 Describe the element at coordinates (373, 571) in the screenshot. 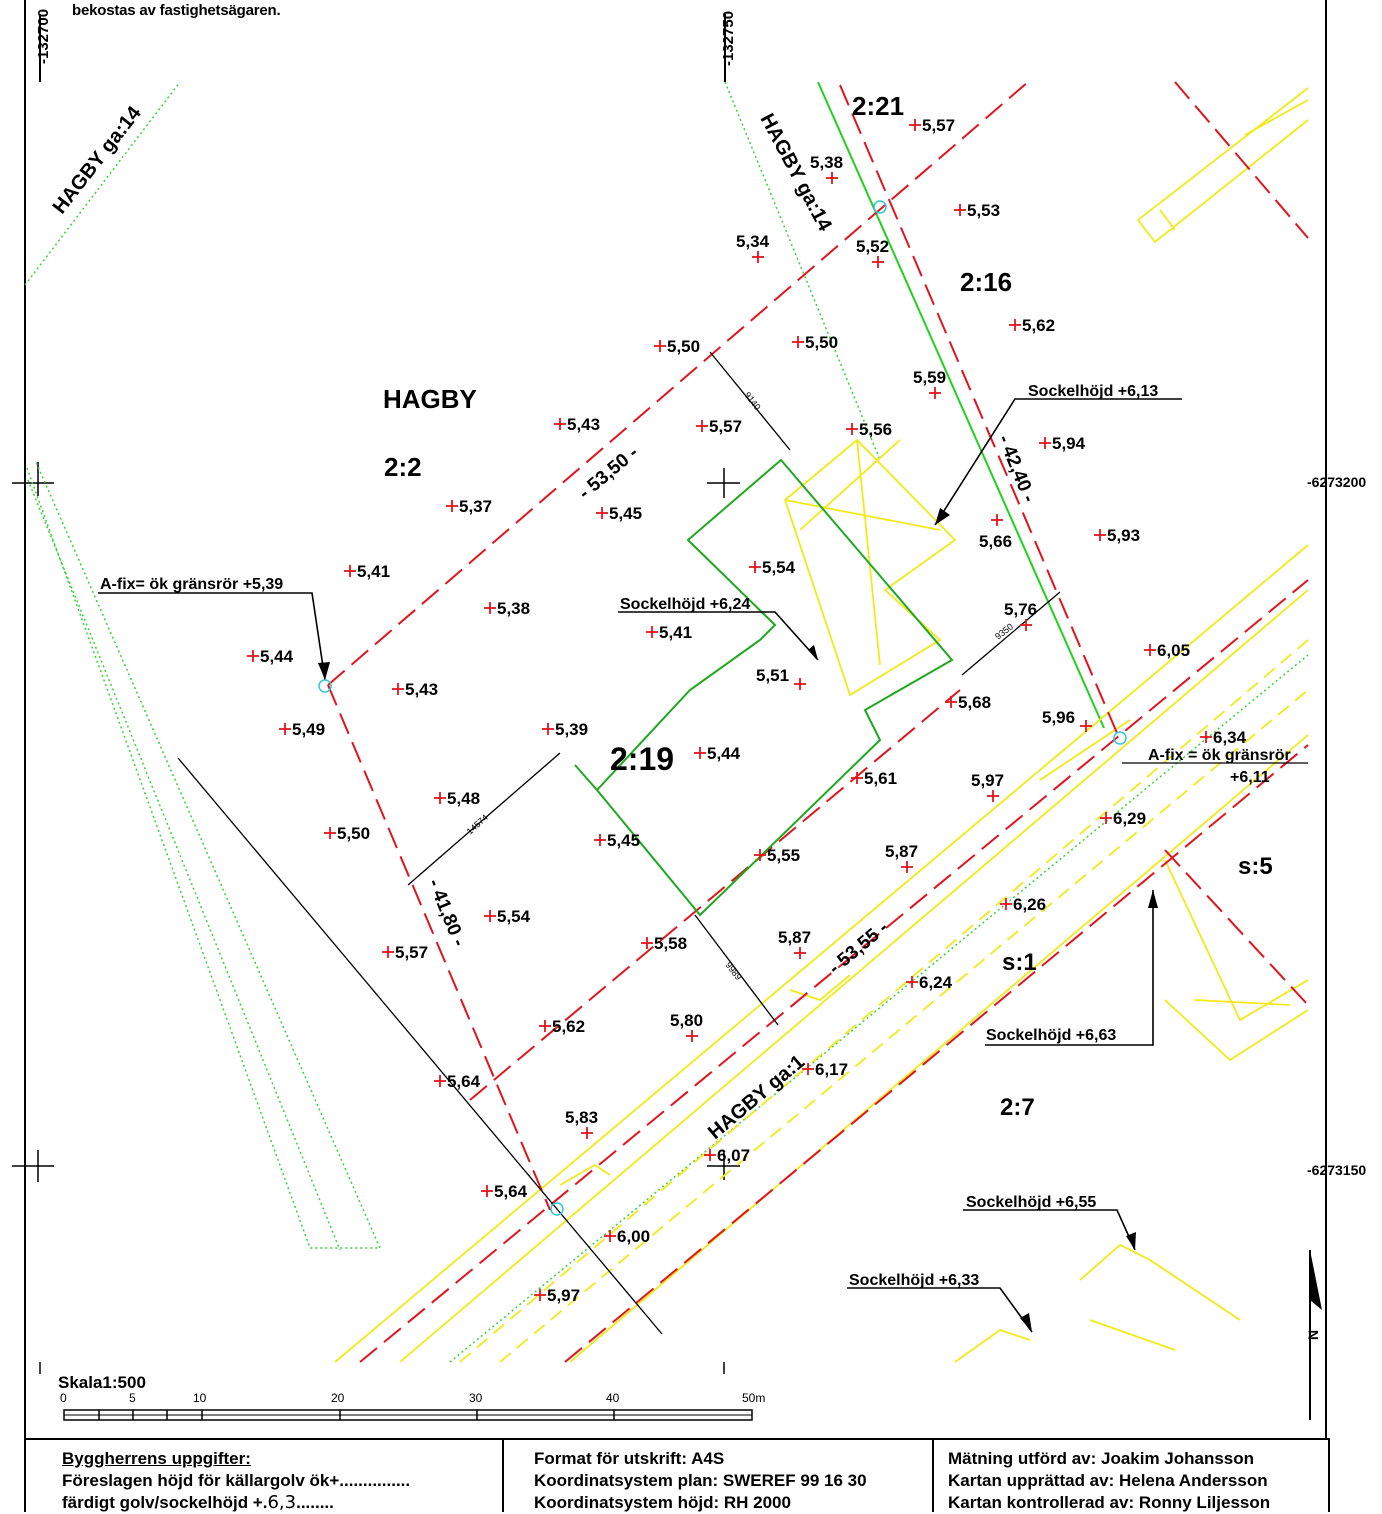

I see `elevation-label: 5,41` at that location.